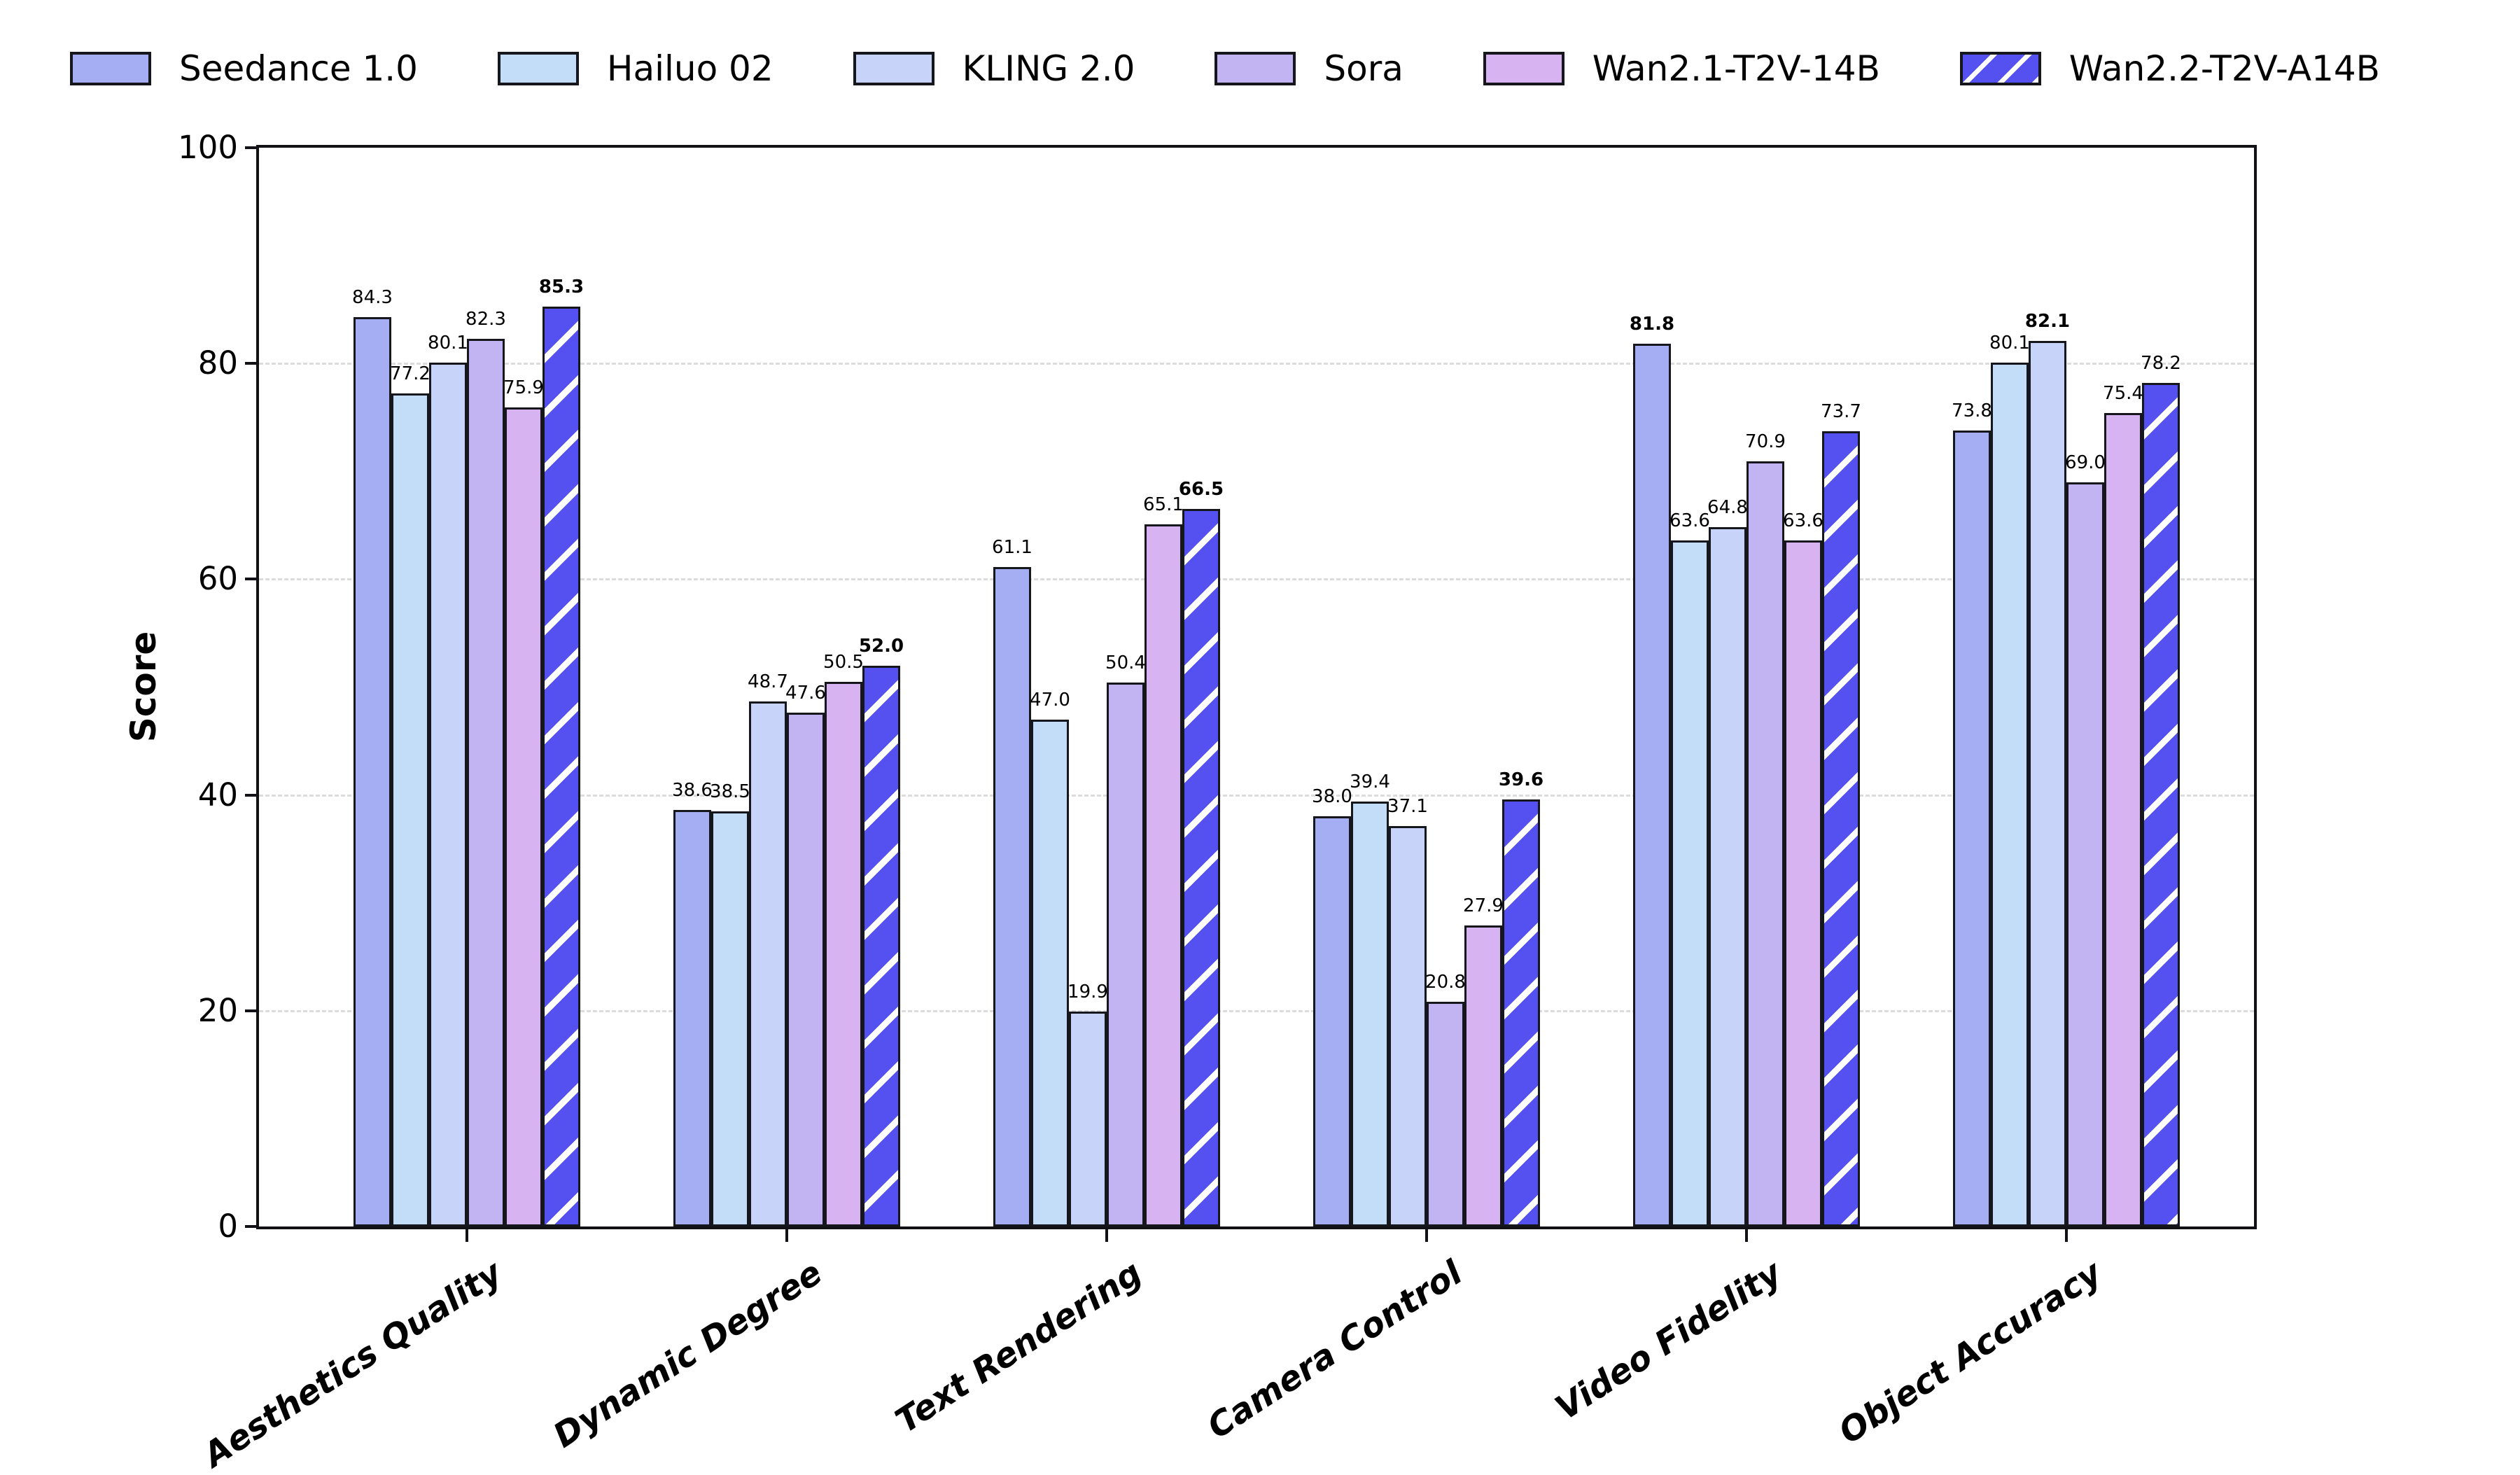 The height and width of the screenshot is (1475, 2520). I want to click on y-tick-label: 40, so click(217, 794).